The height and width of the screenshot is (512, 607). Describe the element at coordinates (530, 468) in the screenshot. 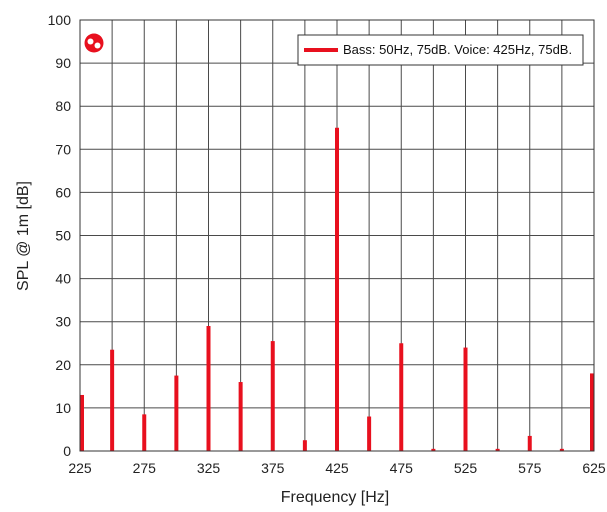

I see `x-tick-label: 575` at that location.